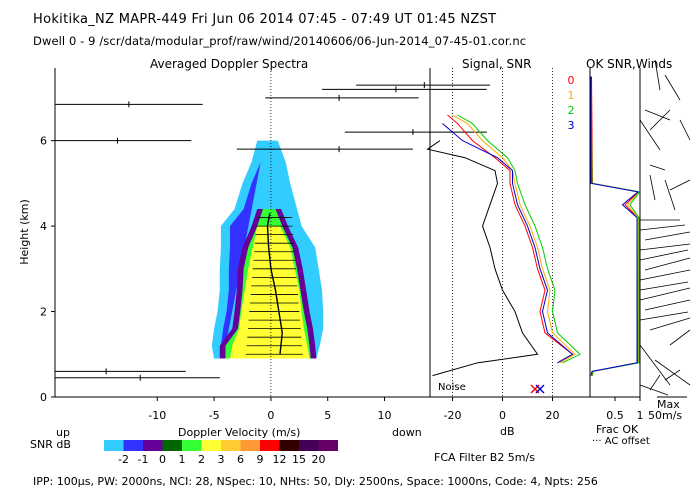  What do you see at coordinates (484, 457) in the screenshot?
I see `fca-filter-label: FCA Filter B2 5m/s` at bounding box center [484, 457].